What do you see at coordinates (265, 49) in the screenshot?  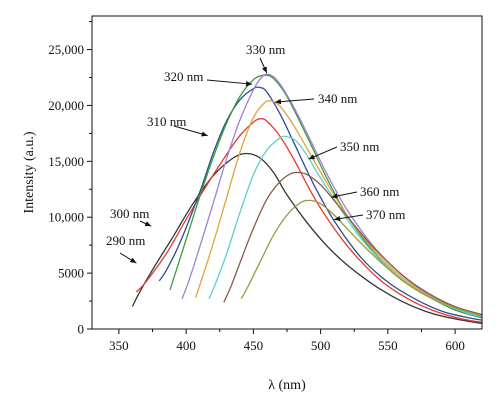 I see `annotation-label: 330 nm` at bounding box center [265, 49].